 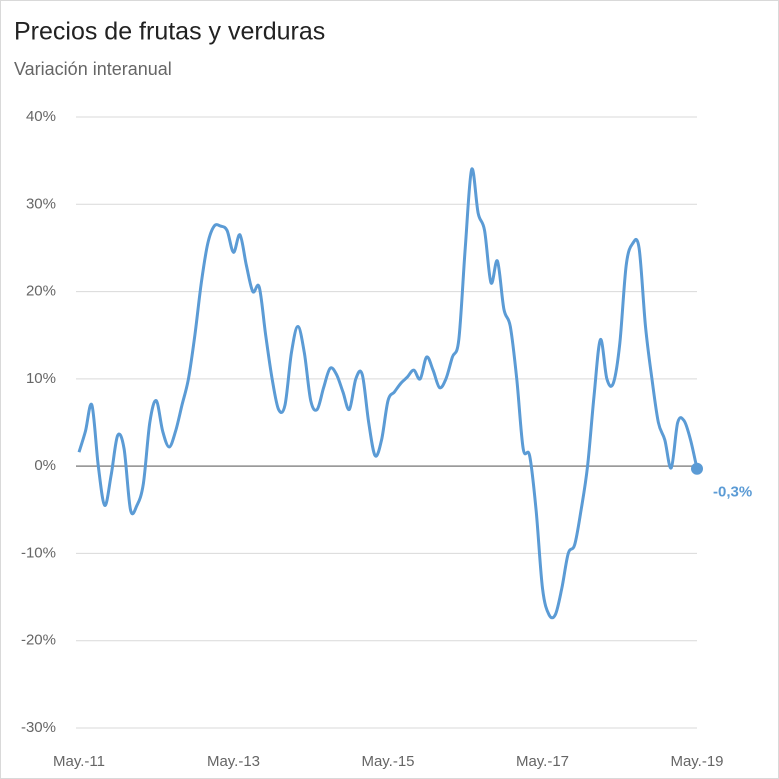 I want to click on y-tick-label: 0%, so click(x=45, y=465).